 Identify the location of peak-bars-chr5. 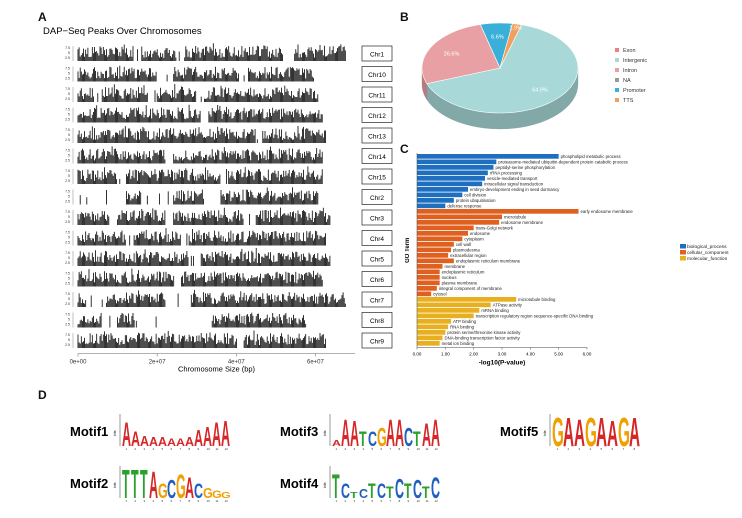
(204, 257).